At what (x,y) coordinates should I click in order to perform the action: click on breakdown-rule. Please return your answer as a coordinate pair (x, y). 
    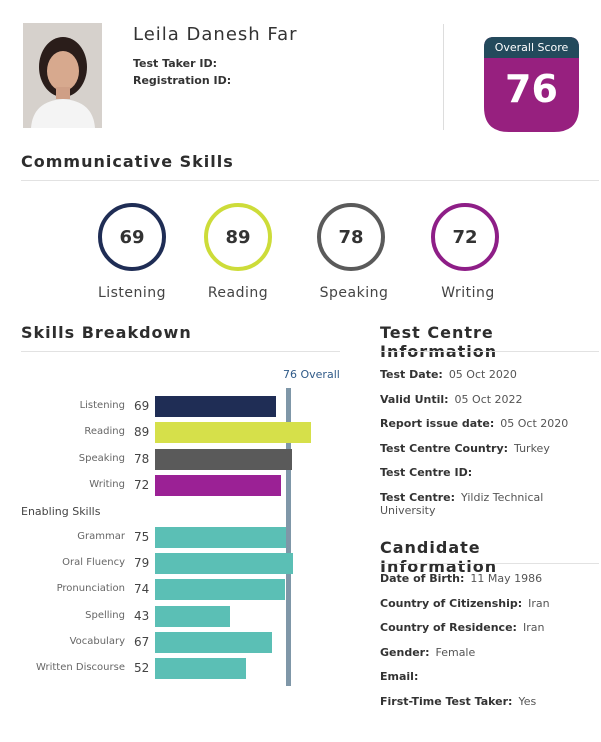
    Looking at the image, I should click on (180, 351).